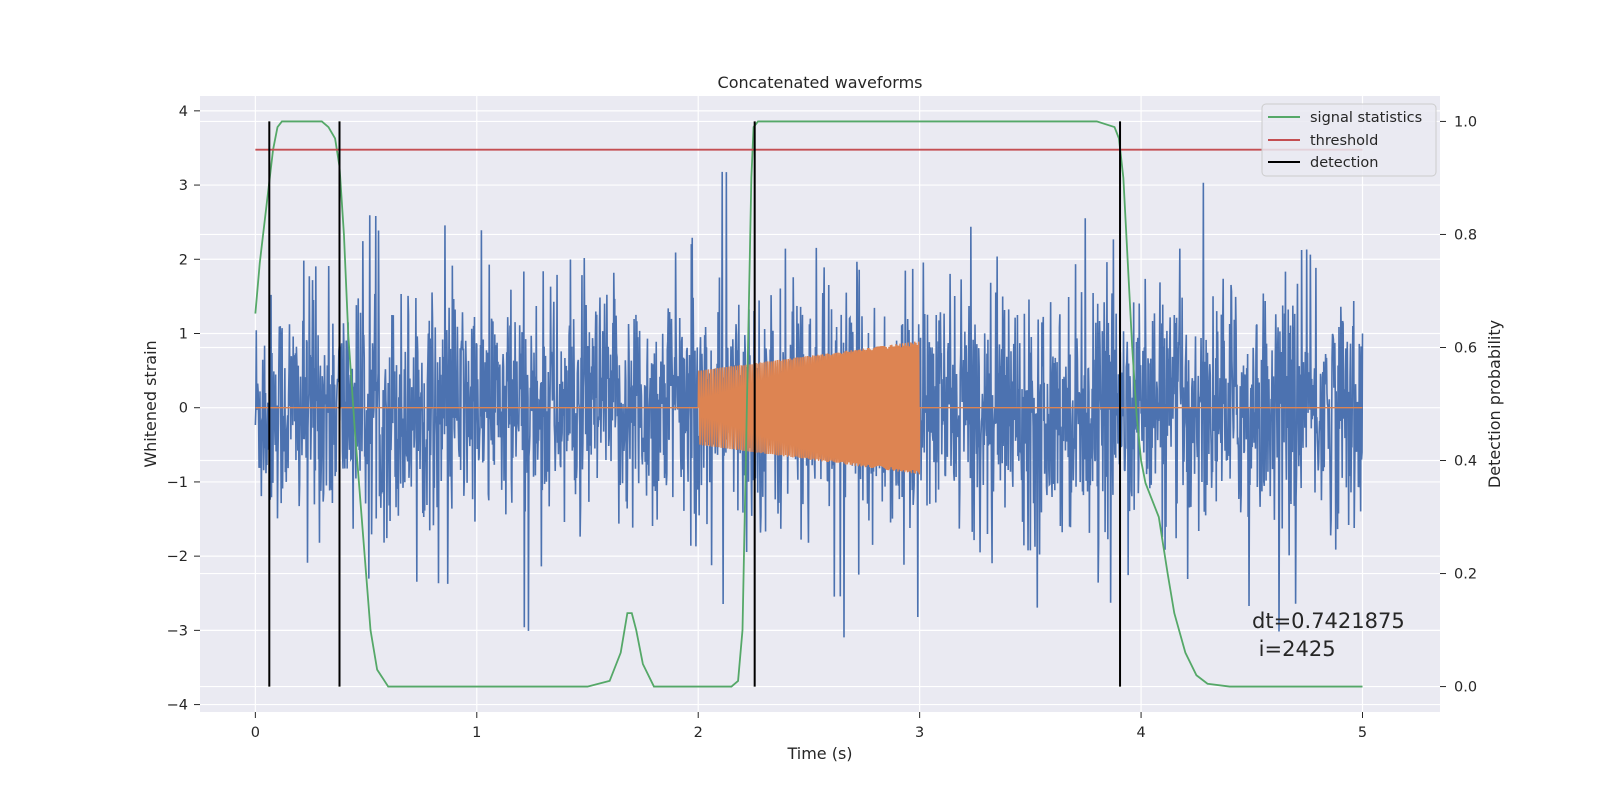 The width and height of the screenshot is (1600, 804). I want to click on chirp-trace, so click(809, 408).